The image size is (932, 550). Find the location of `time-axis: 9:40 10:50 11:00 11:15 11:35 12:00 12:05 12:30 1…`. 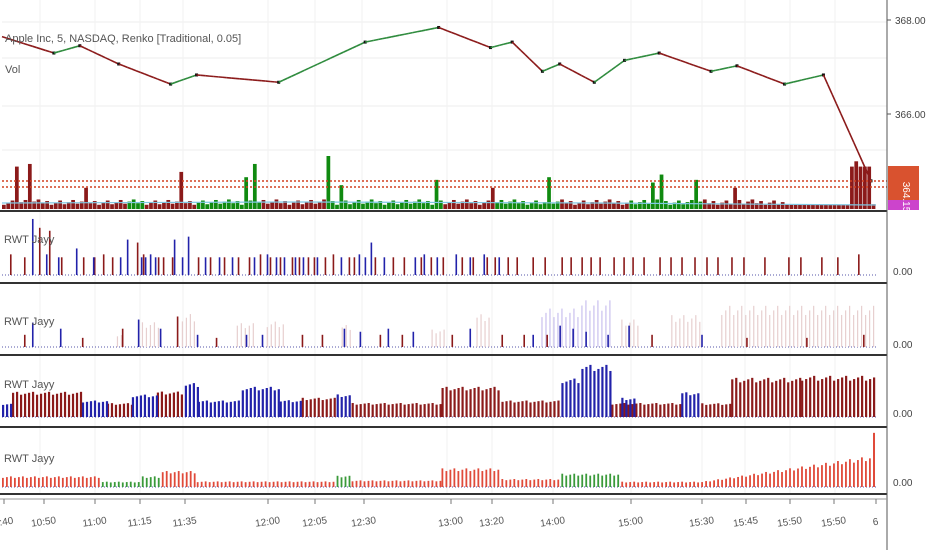

time-axis: 9:40 10:50 11:00 11:15 11:35 12:00 12:05 12:30 1… is located at coordinates (443, 514).